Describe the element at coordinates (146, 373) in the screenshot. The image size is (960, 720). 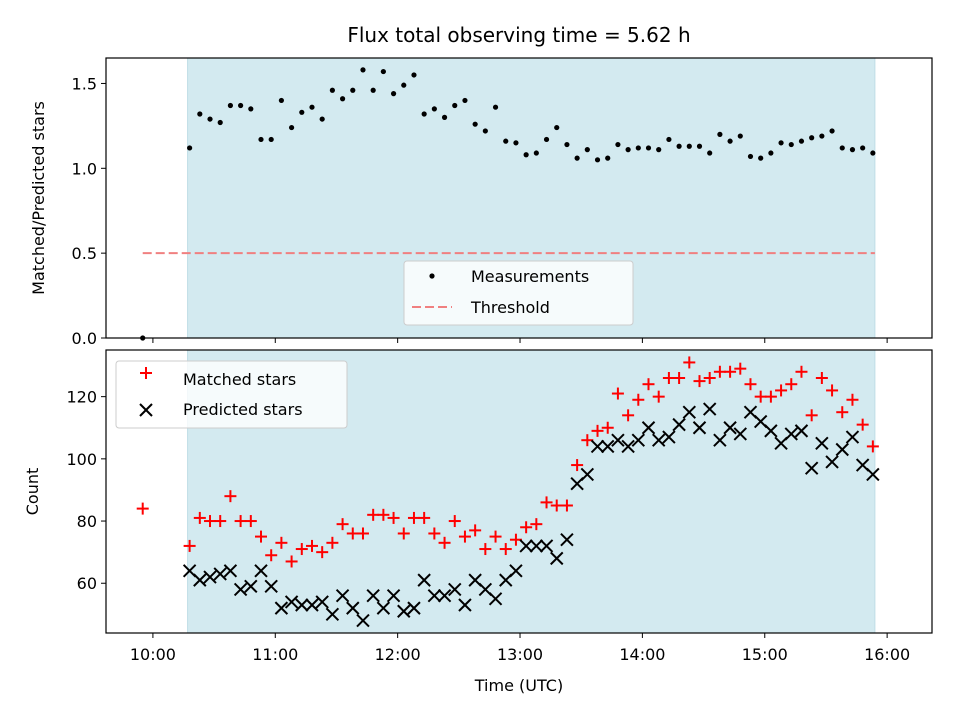
I see `legend-matched-marker` at that location.